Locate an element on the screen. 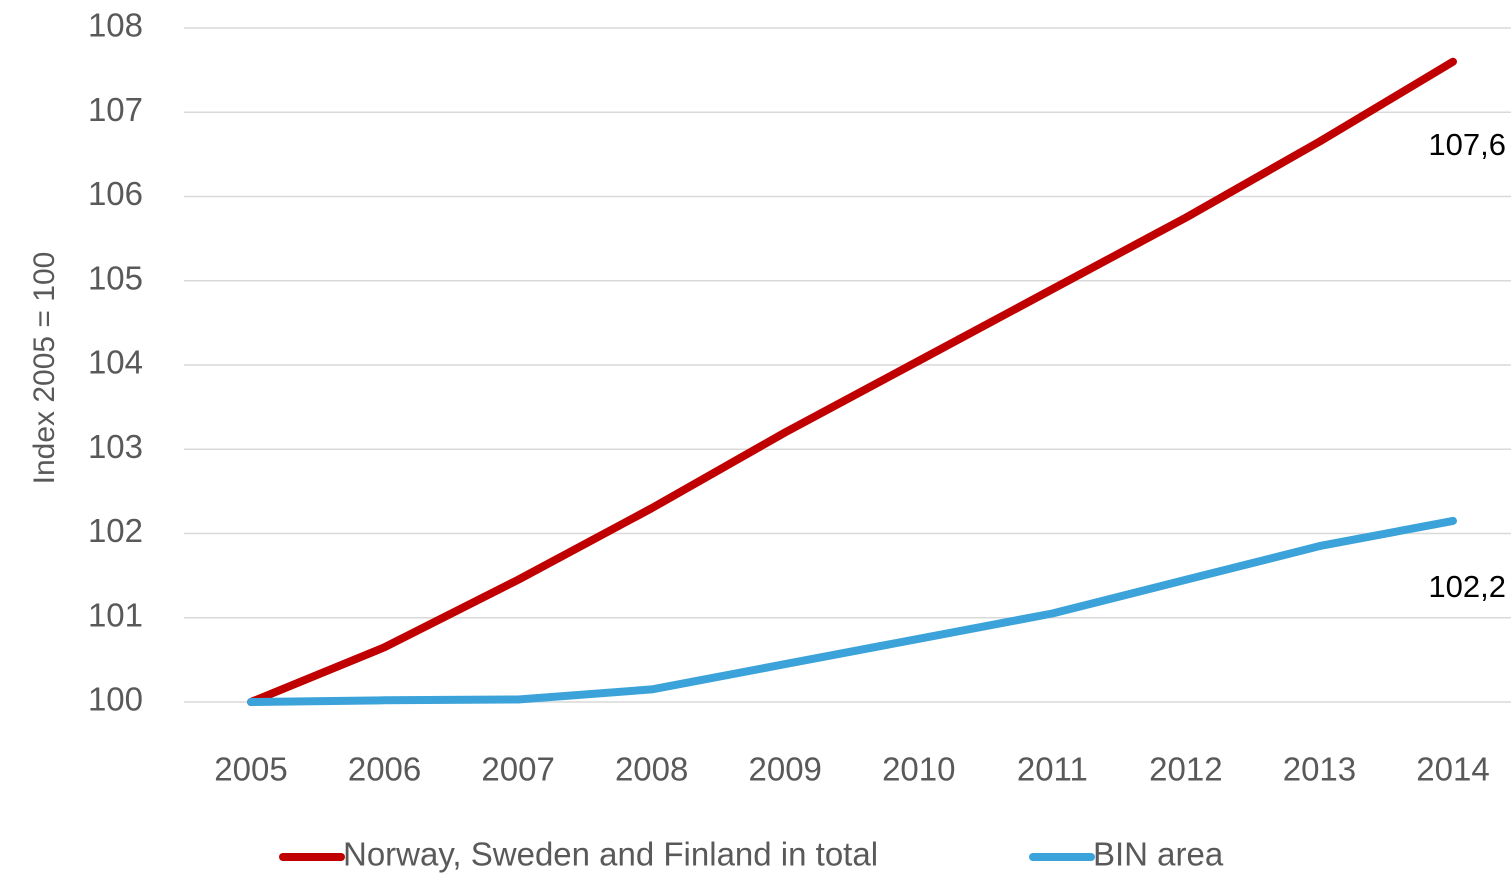 Image resolution: width=1511 pixels, height=876 pixels. end-label-norway-sweden-and-finland-in-total: 107,6 is located at coordinates (1467, 144).